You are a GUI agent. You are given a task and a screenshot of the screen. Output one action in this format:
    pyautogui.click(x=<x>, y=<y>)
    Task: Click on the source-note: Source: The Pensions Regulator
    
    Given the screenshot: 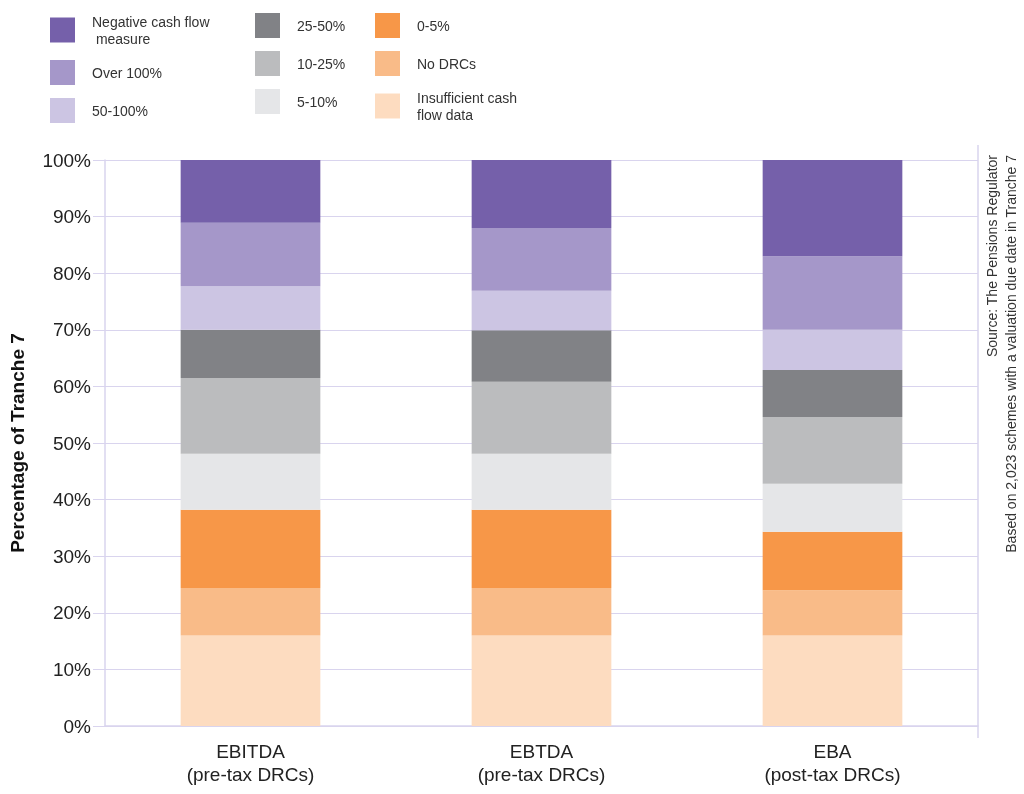 What is the action you would take?
    pyautogui.click(x=992, y=256)
    